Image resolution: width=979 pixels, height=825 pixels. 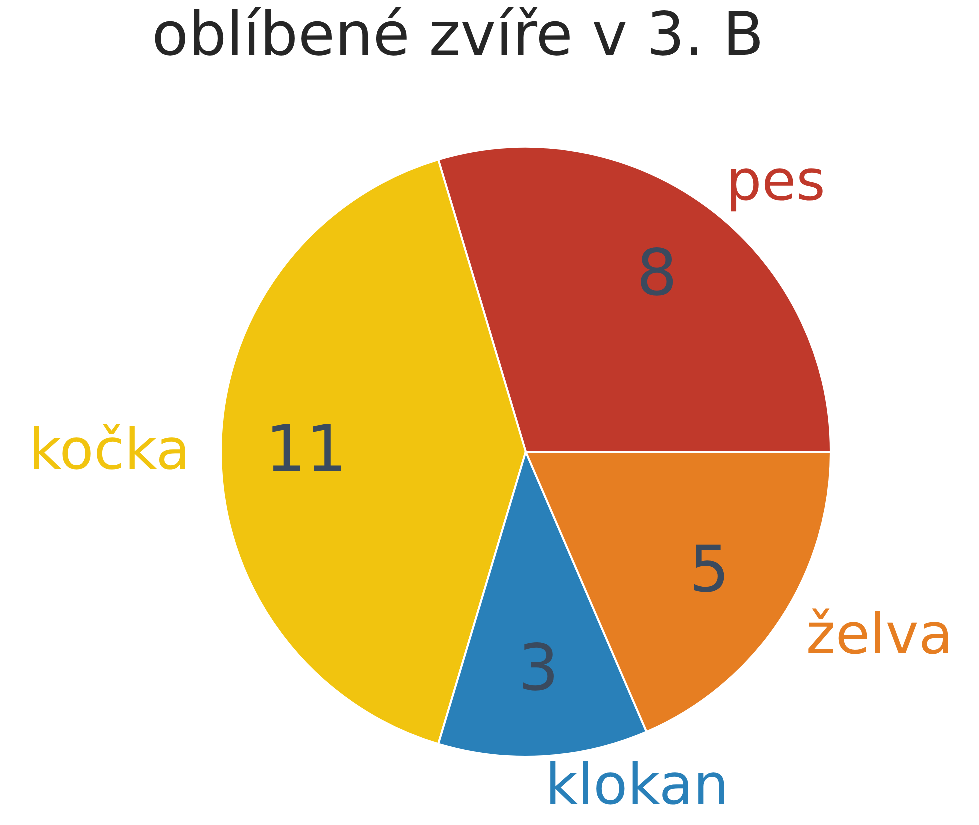 I want to click on data-label: 11, so click(x=307, y=450).